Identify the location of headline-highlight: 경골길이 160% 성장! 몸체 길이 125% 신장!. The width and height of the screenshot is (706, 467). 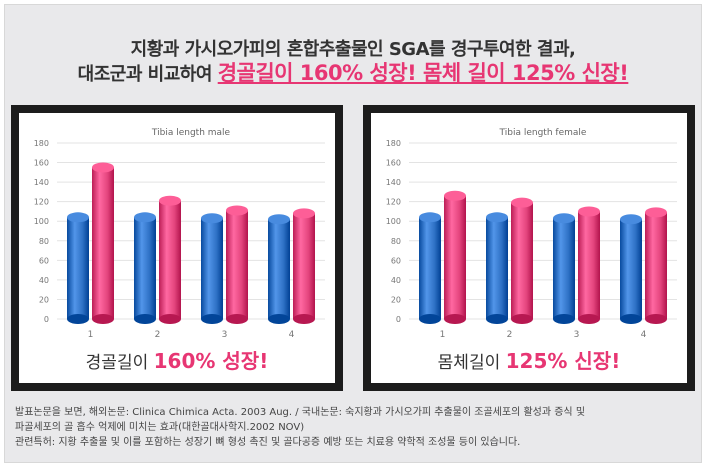
(423, 73).